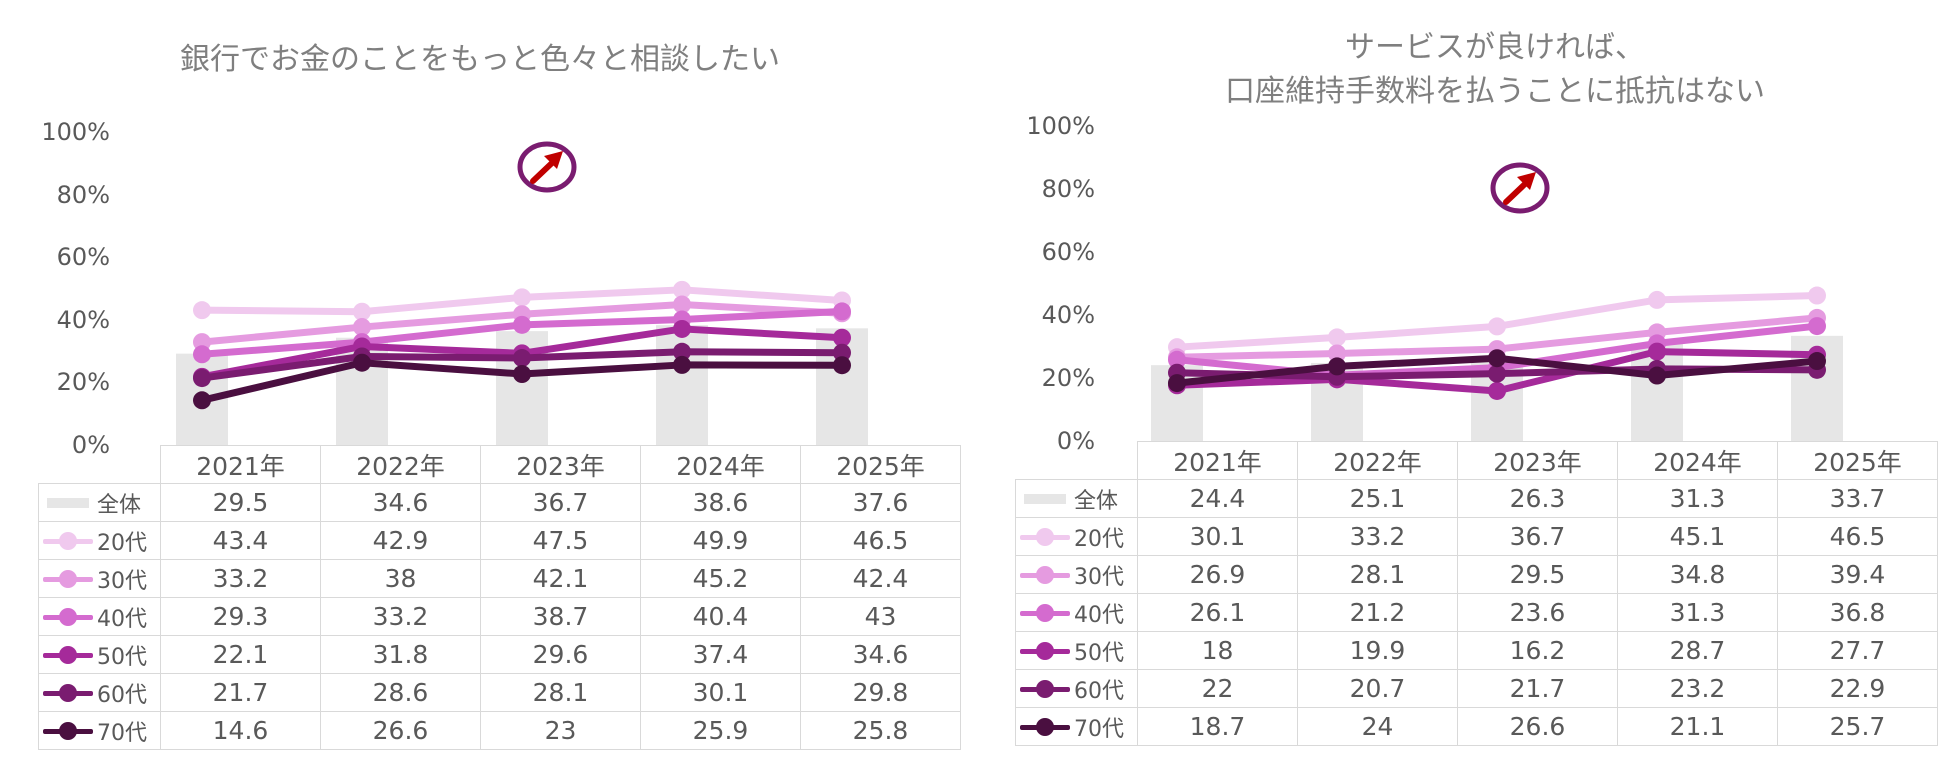 This screenshot has width=1950, height=764. Describe the element at coordinates (1076, 650) in the screenshot. I see `legend-entry: 50代` at that location.